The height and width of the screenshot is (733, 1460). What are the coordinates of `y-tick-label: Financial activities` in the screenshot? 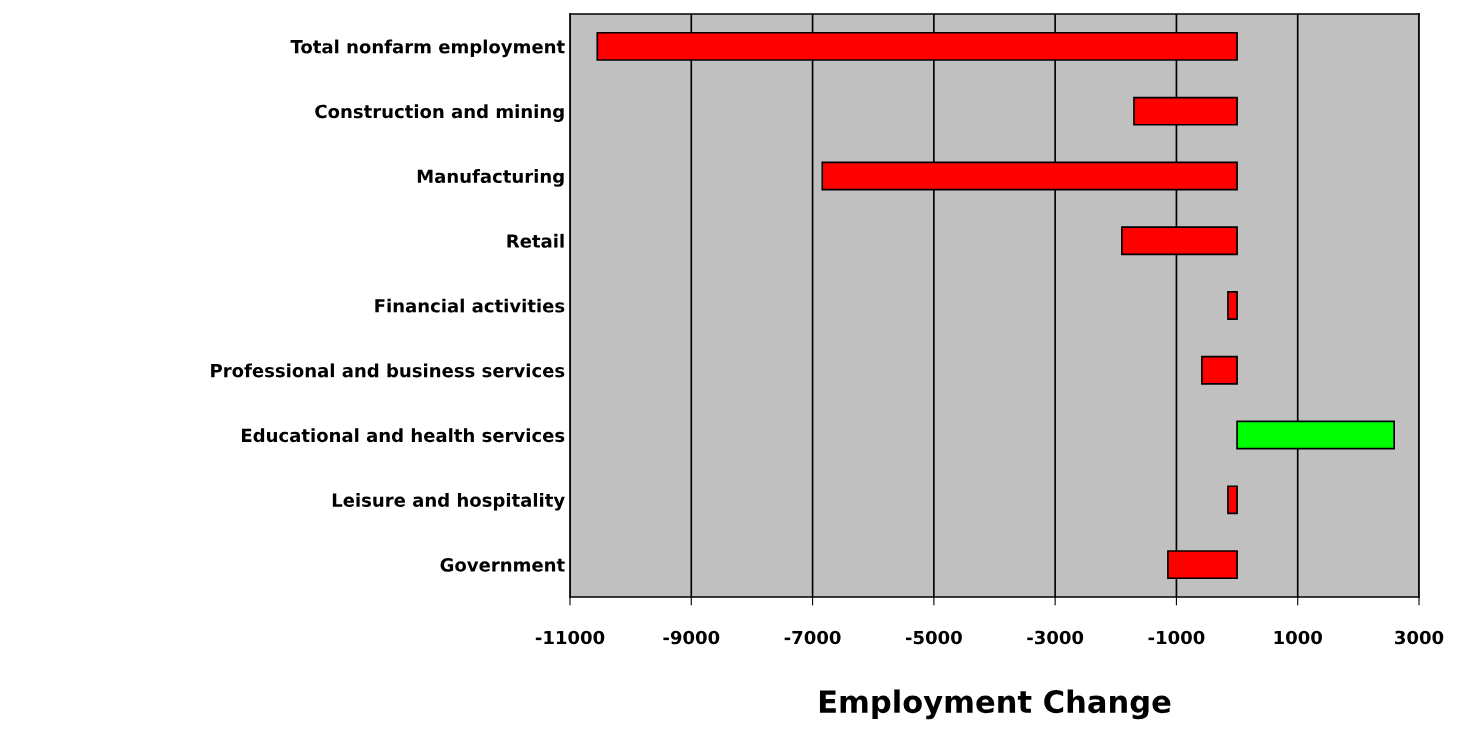 It's located at (470, 305).